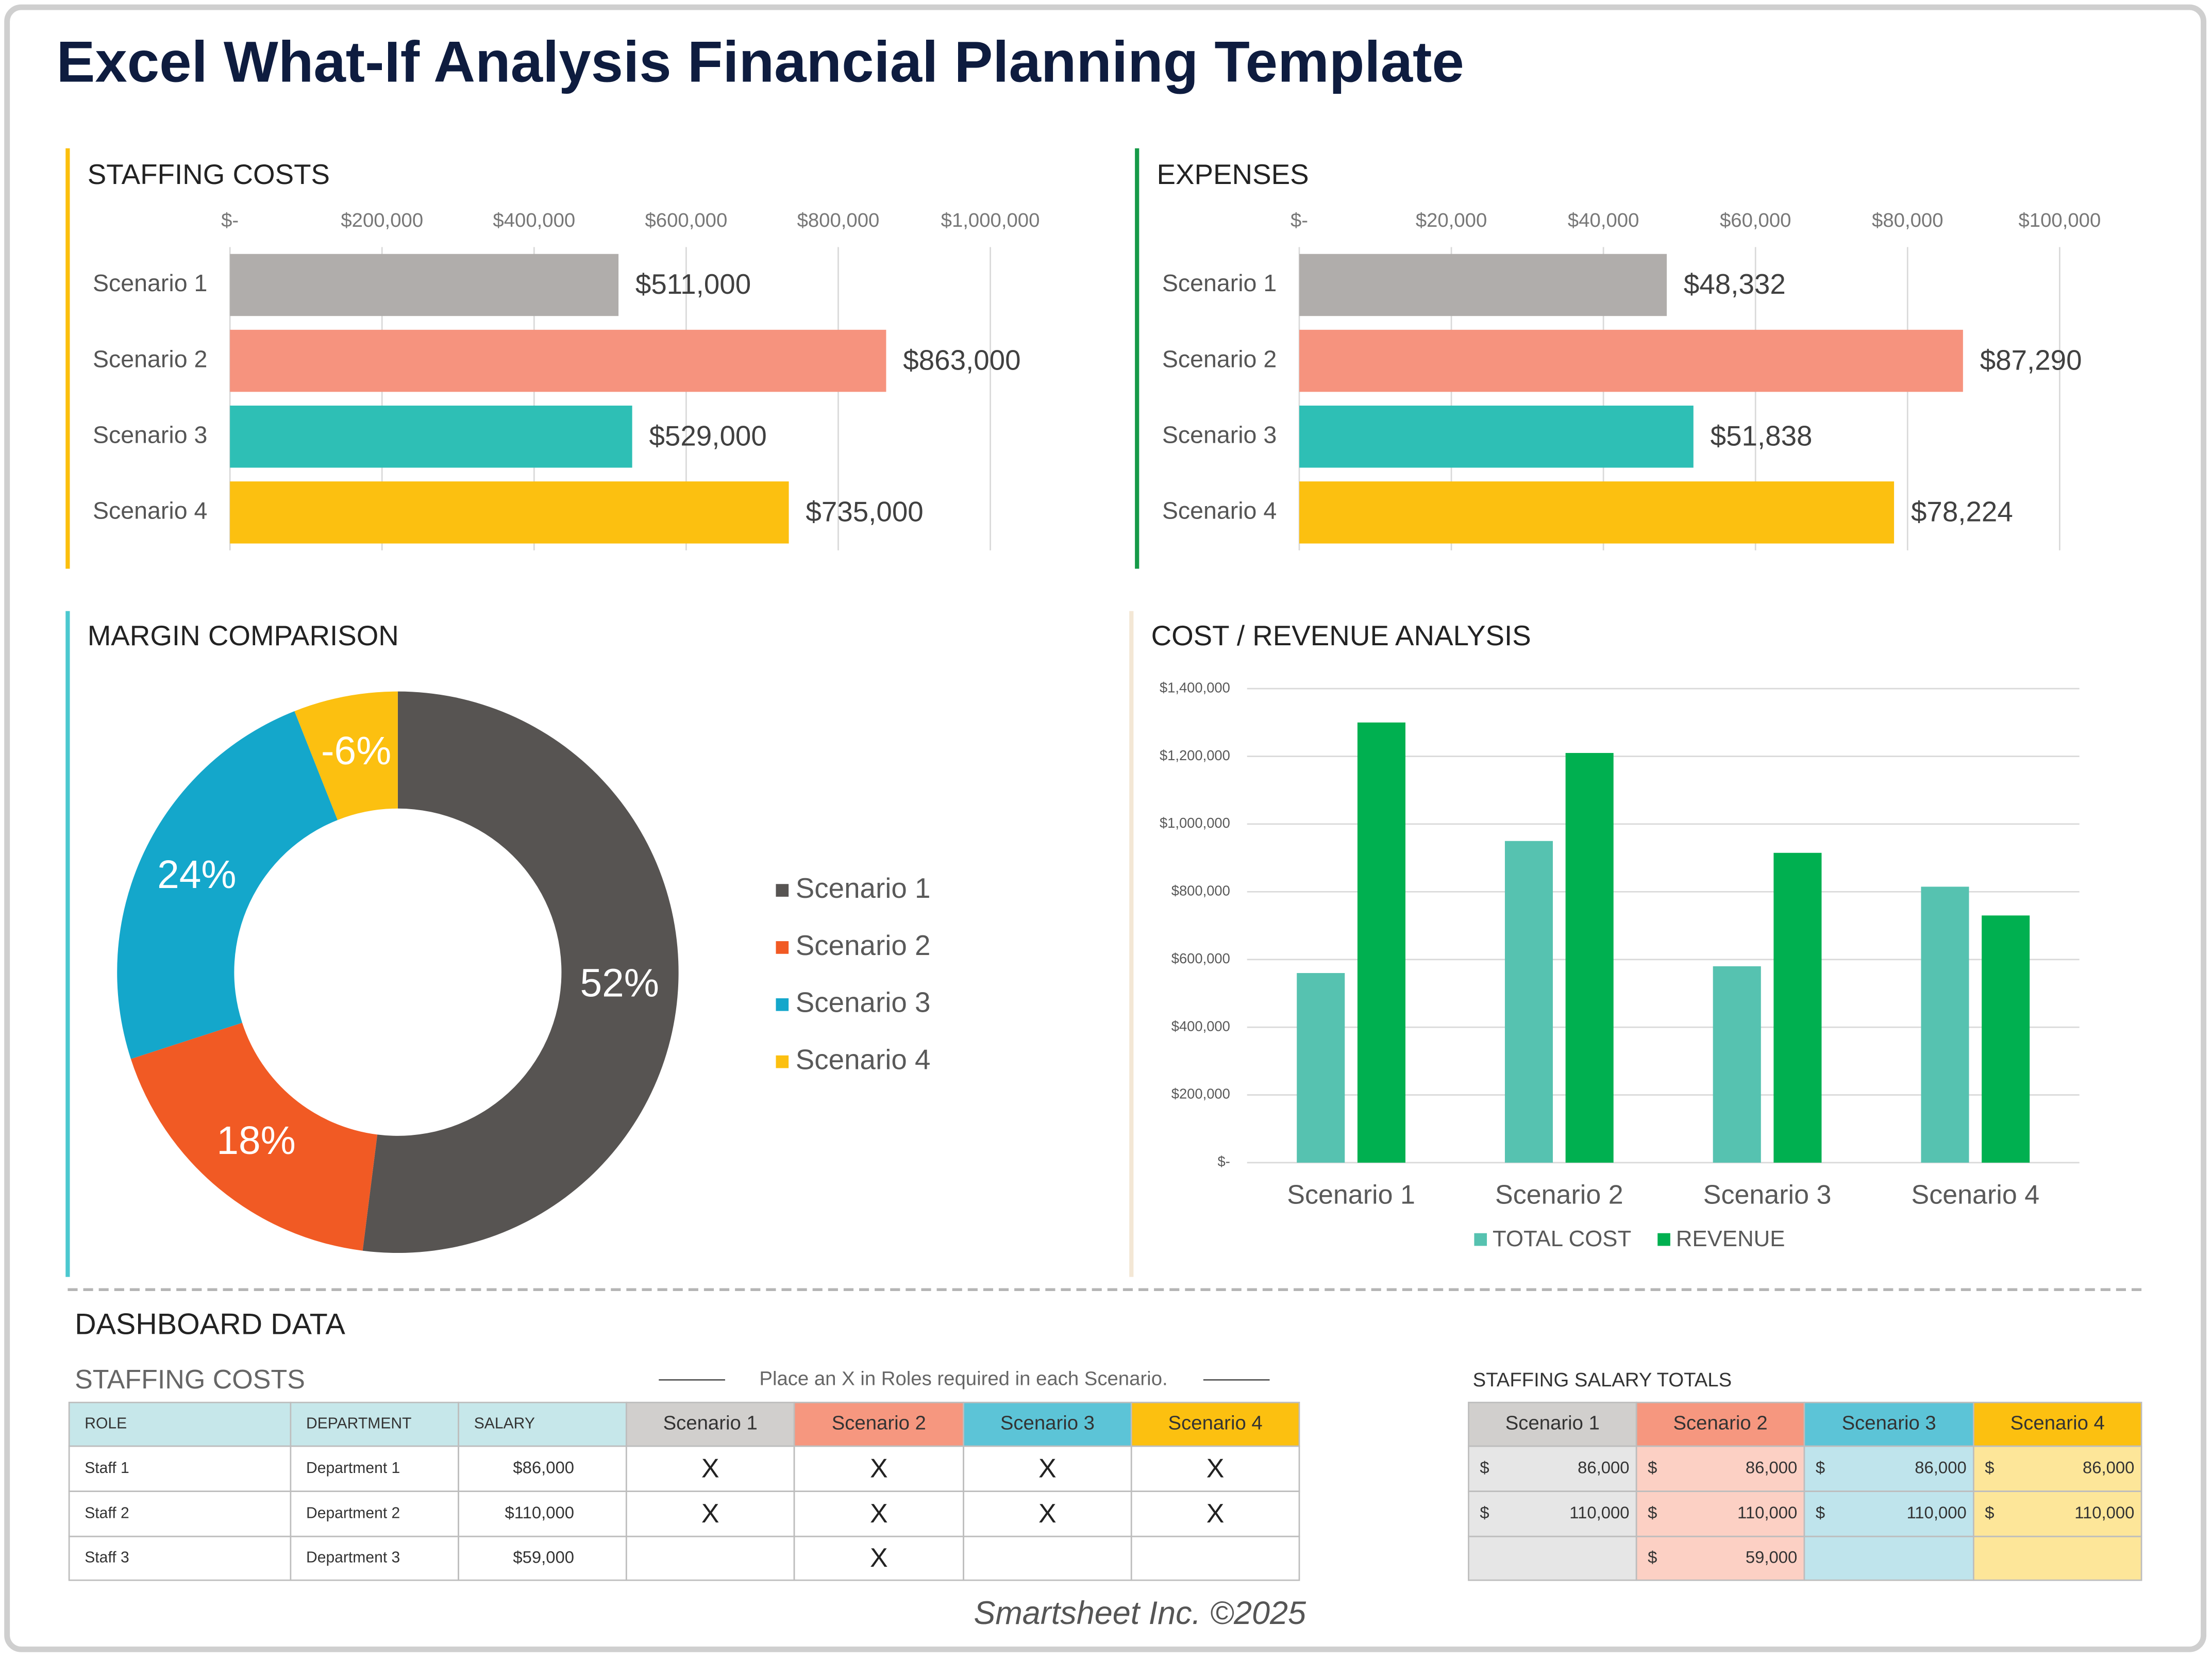 This screenshot has height=1658, width=2212. I want to click on value-label: $863,000, so click(961, 360).